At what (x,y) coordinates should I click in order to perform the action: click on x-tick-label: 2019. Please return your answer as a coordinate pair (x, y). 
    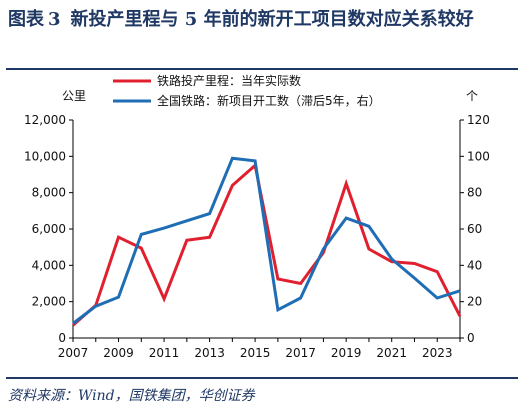
    Looking at the image, I should click on (346, 353).